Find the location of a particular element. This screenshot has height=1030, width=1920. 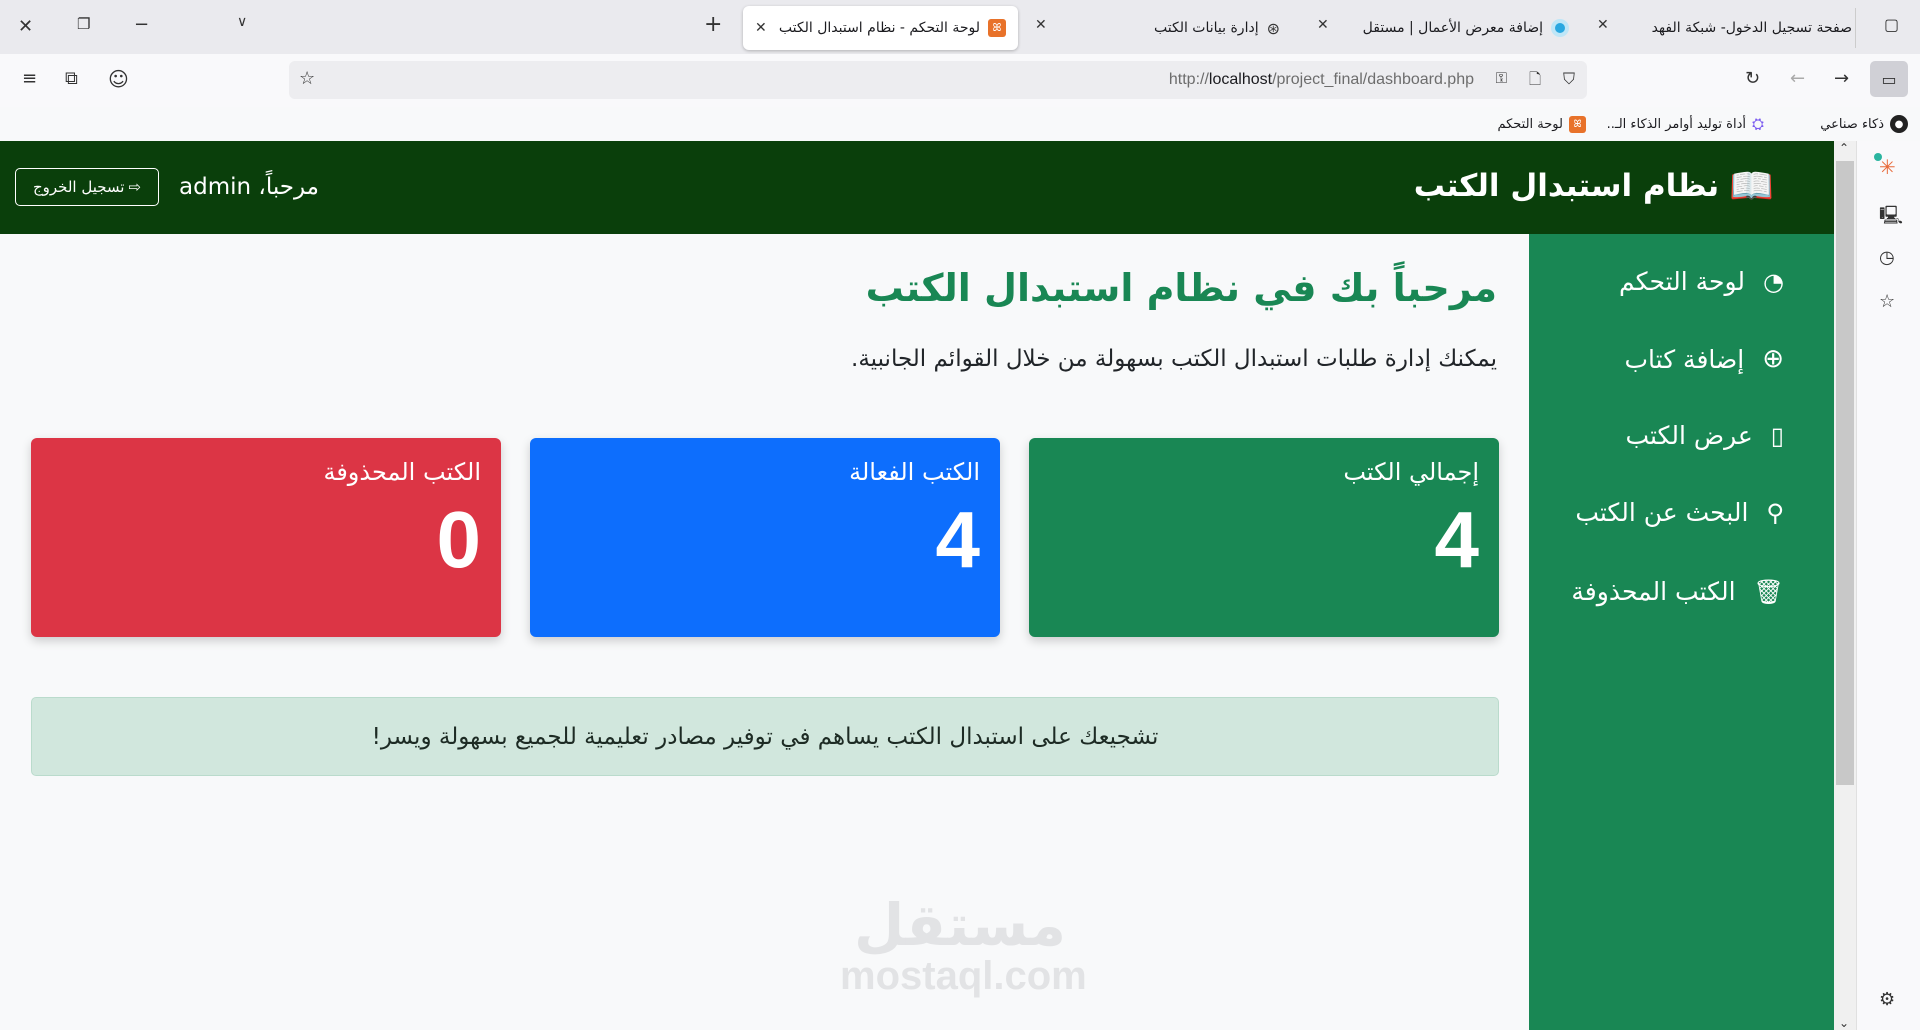

bookmark-dashboard: ꕤ لوحة التحكم is located at coordinates (1541, 124).